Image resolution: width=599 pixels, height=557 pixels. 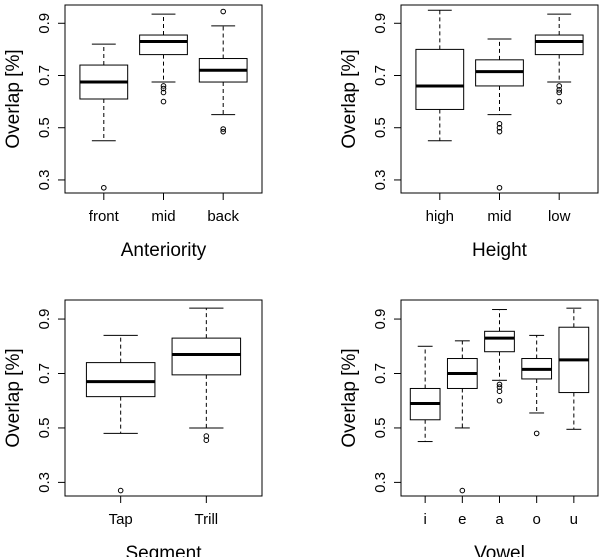 What do you see at coordinates (223, 71) in the screenshot?
I see `box-back` at bounding box center [223, 71].